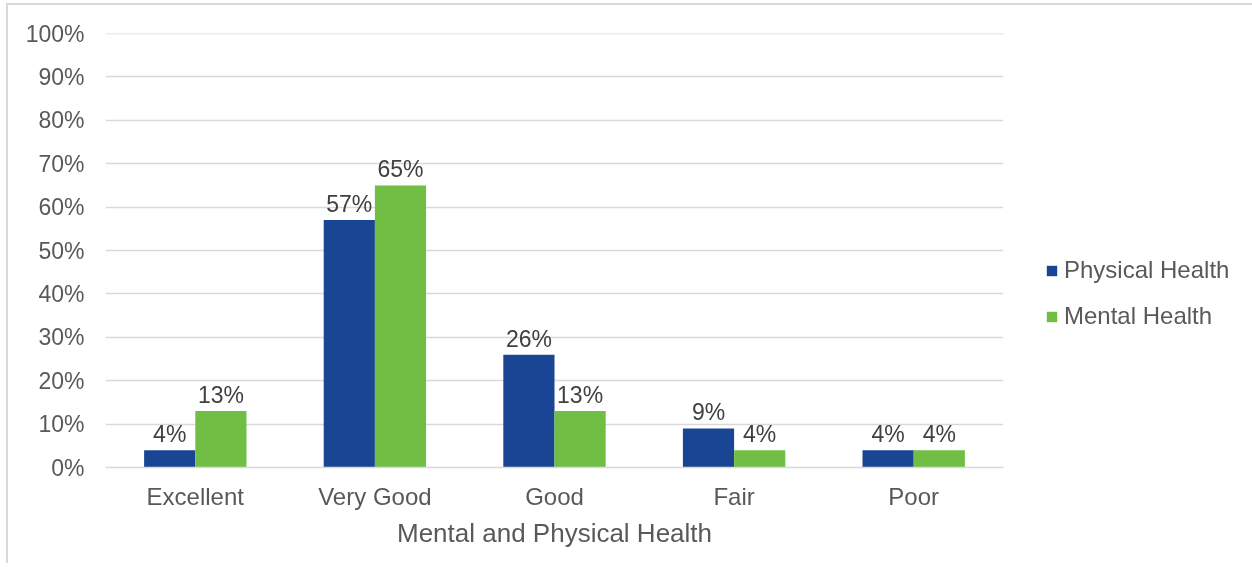 This screenshot has width=1252, height=573. What do you see at coordinates (1138, 316) in the screenshot?
I see `legend-label: Mental Health` at bounding box center [1138, 316].